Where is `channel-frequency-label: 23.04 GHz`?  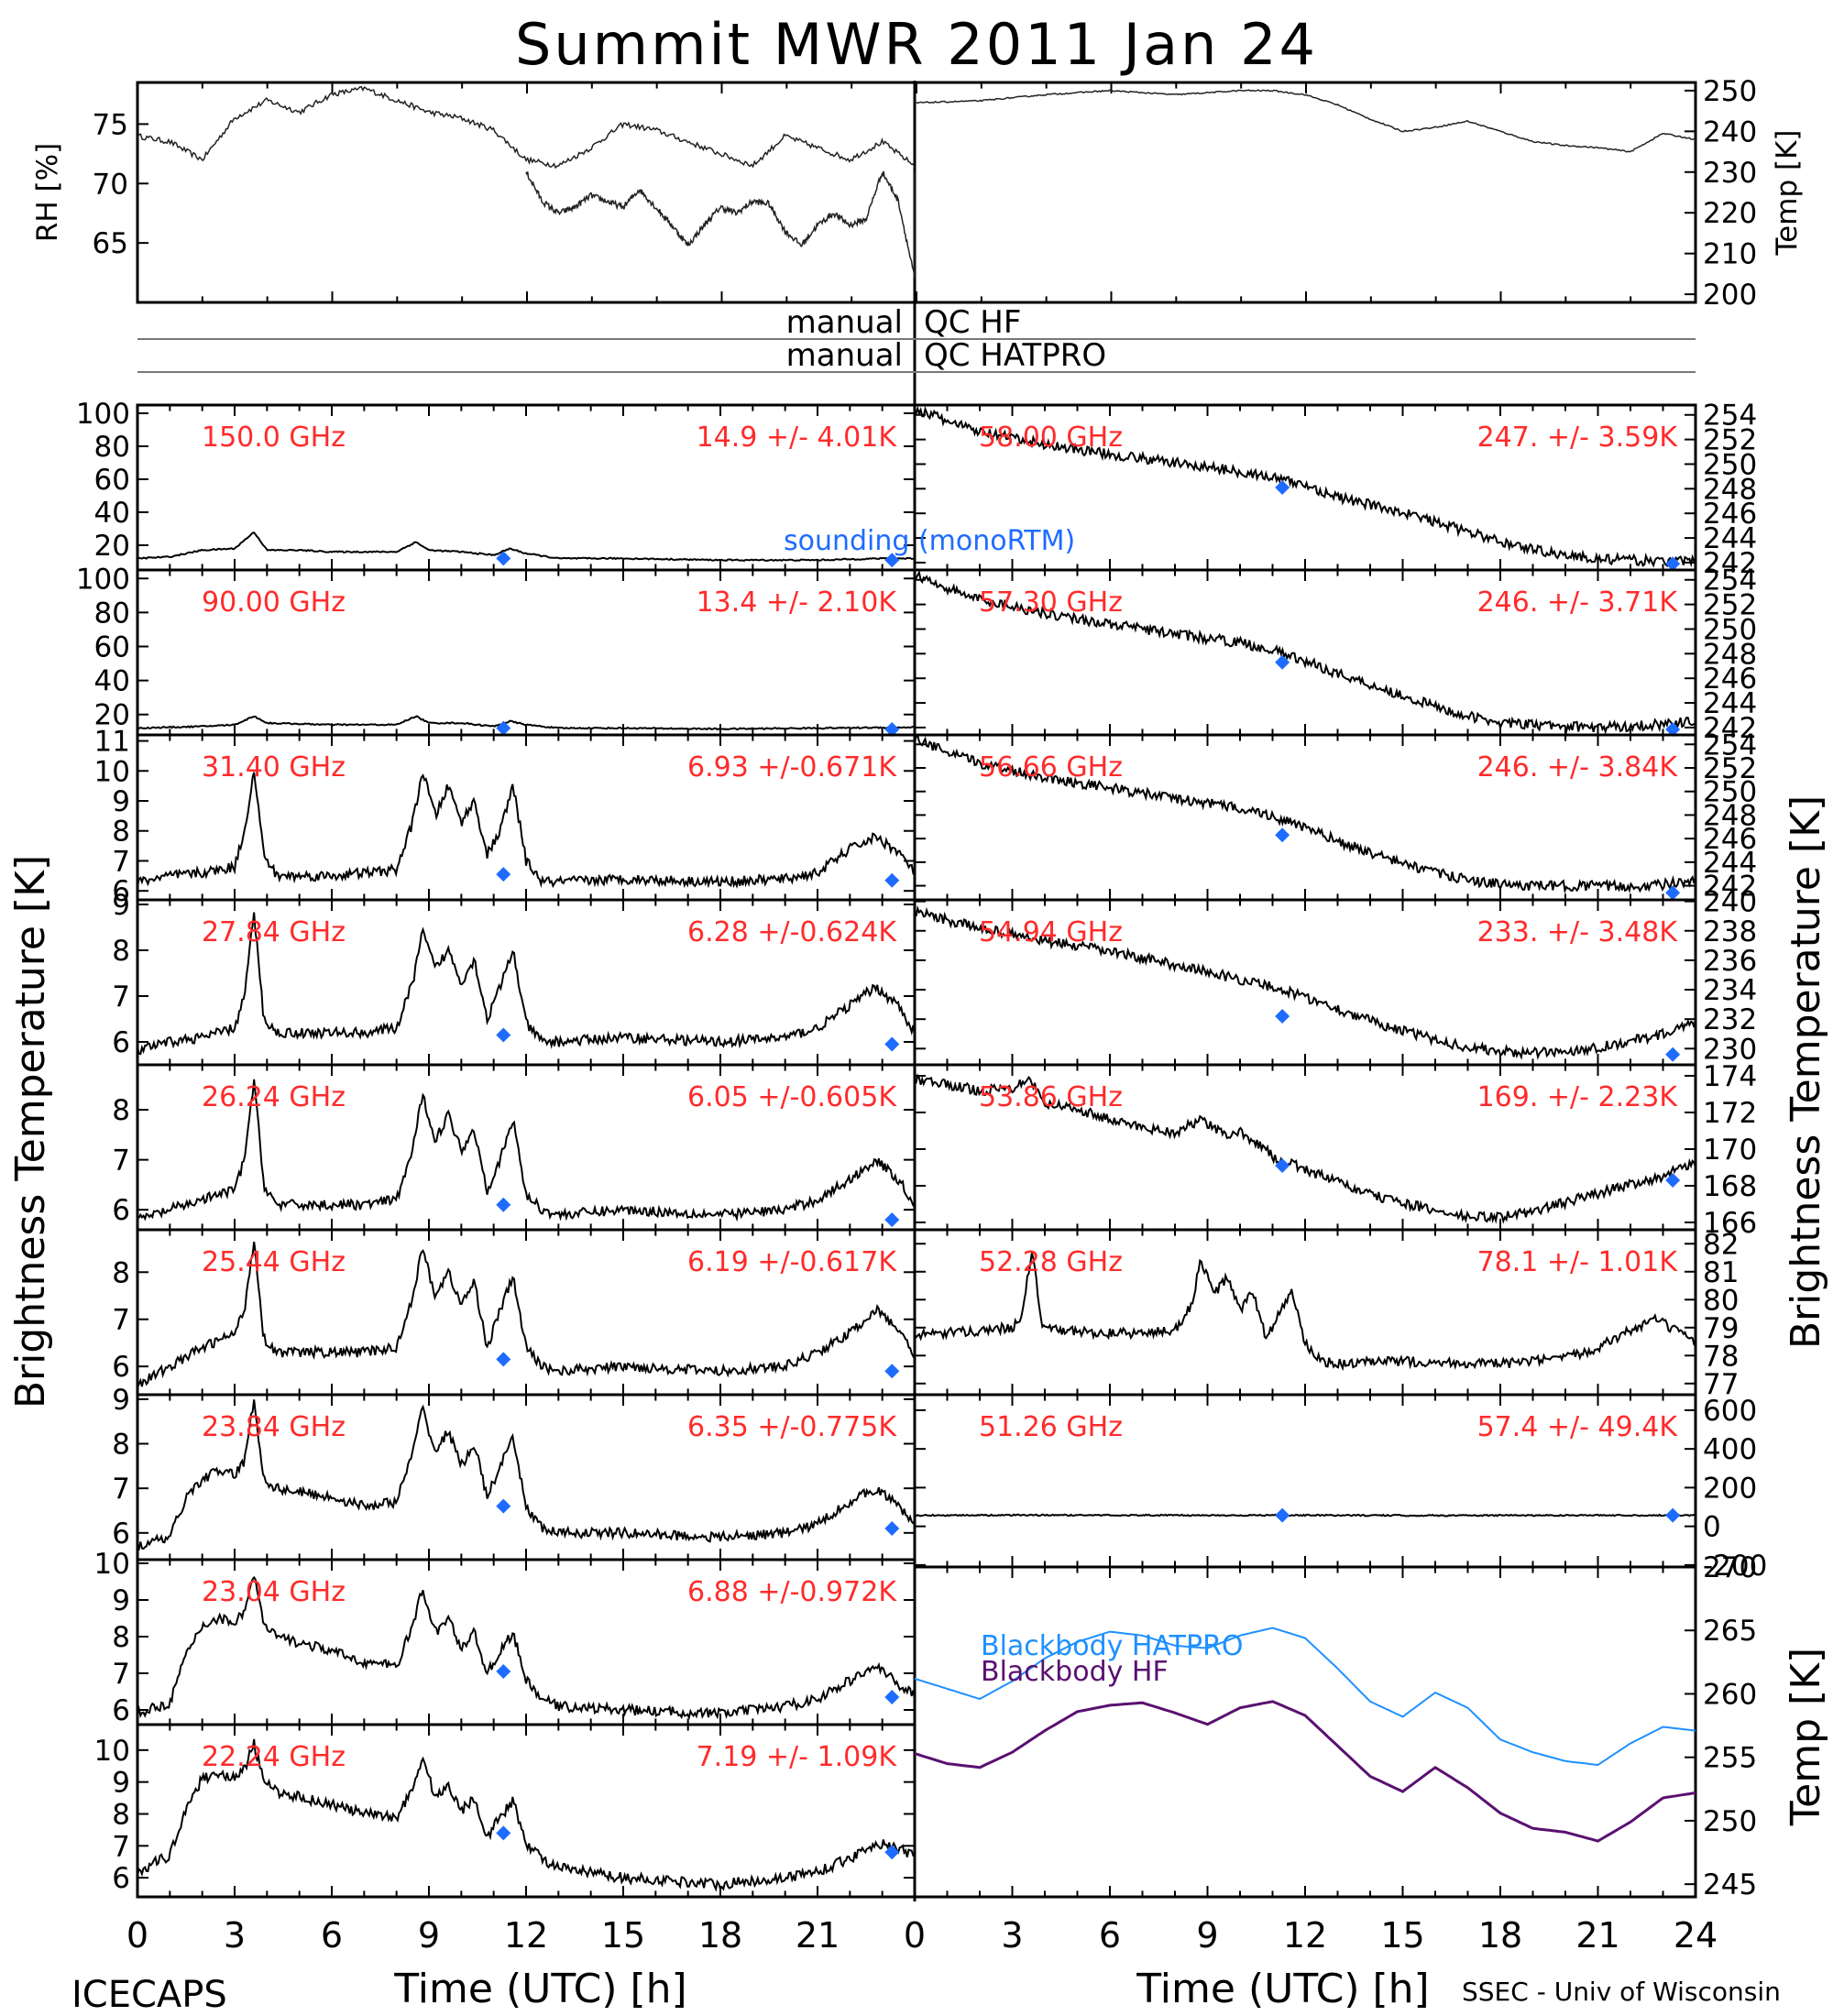
channel-frequency-label: 23.04 GHz is located at coordinates (274, 1592).